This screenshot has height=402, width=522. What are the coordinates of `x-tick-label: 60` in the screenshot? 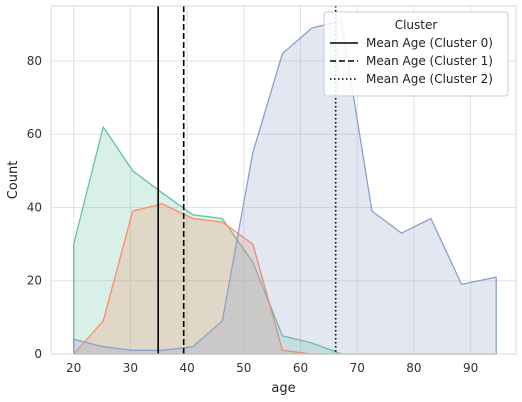 It's located at (300, 368).